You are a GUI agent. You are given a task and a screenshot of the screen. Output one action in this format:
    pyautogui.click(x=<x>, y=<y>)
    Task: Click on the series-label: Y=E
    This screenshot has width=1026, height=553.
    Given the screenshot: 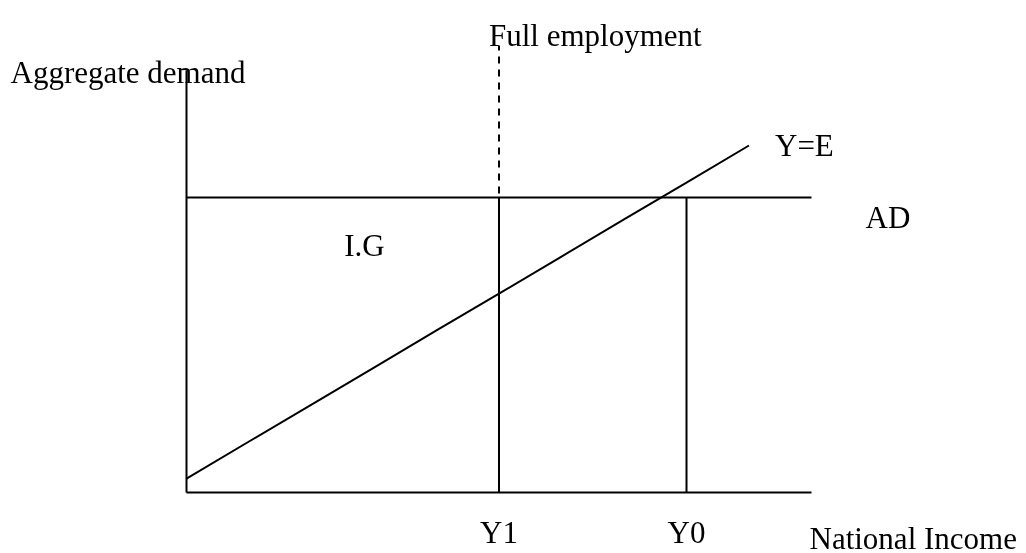 What is the action you would take?
    pyautogui.click(x=804, y=145)
    